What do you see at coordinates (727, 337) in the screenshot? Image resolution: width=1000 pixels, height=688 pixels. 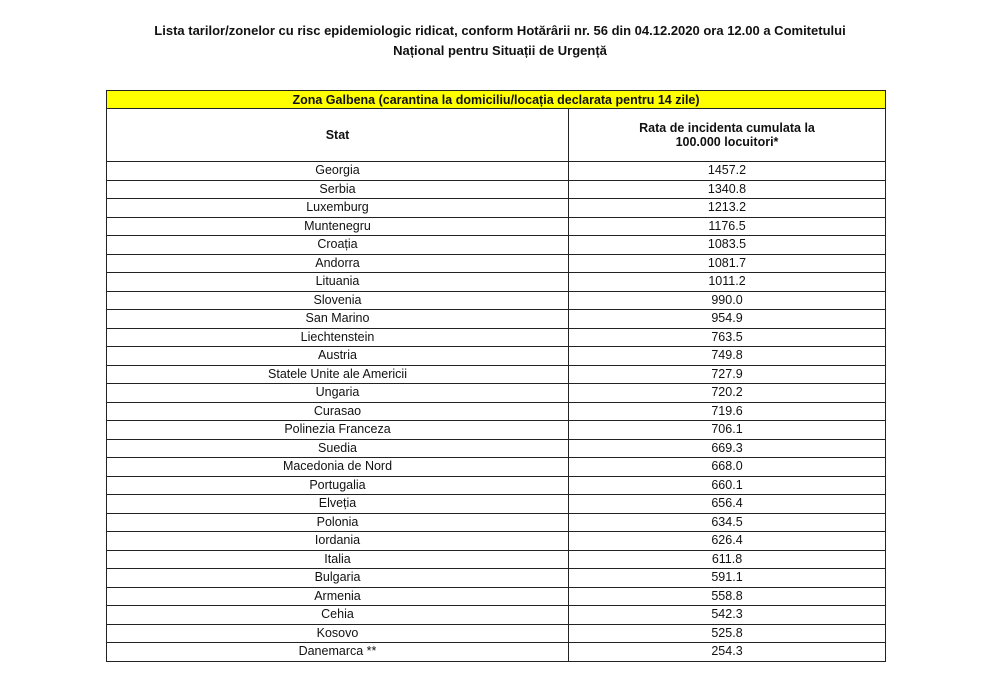 I see `rate-cell: 763.5` at bounding box center [727, 337].